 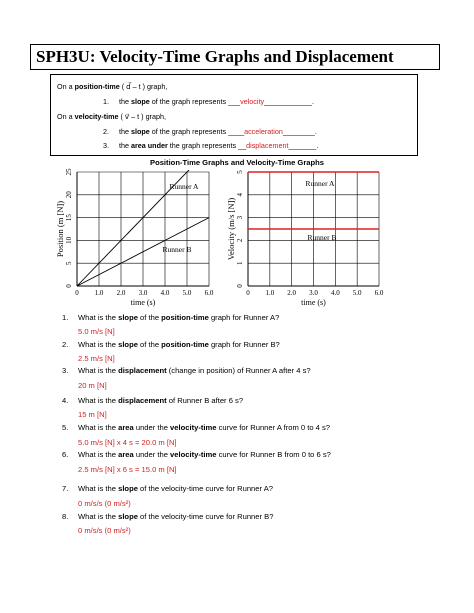 I want to click on item-text: _______., so click(x=303, y=145).